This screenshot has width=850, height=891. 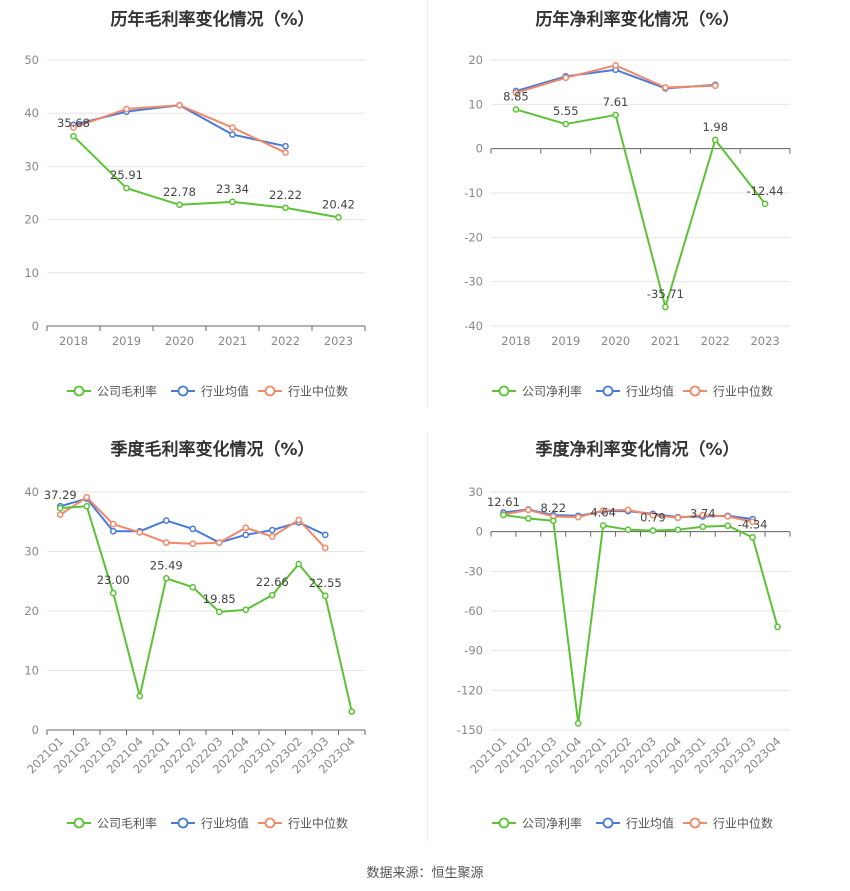 What do you see at coordinates (473, 326) in the screenshot?
I see `y-tick-label: -40` at bounding box center [473, 326].